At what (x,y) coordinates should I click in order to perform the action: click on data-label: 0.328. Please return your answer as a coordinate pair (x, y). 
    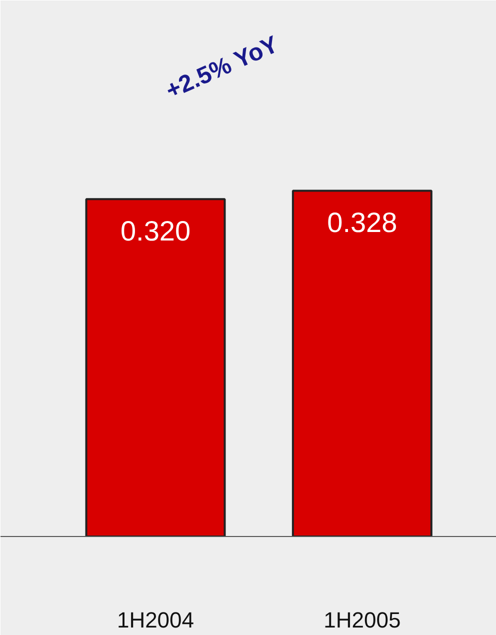
    Looking at the image, I should click on (362, 222).